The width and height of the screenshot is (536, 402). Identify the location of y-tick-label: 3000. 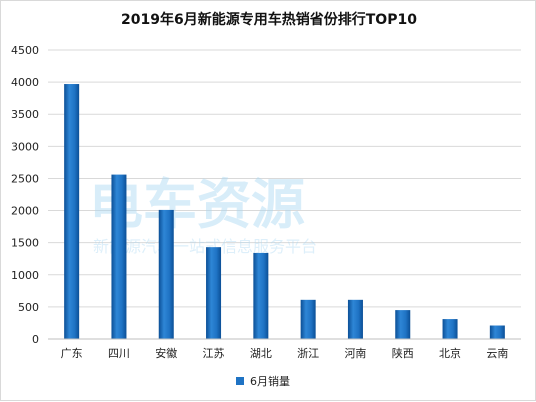
(25, 146).